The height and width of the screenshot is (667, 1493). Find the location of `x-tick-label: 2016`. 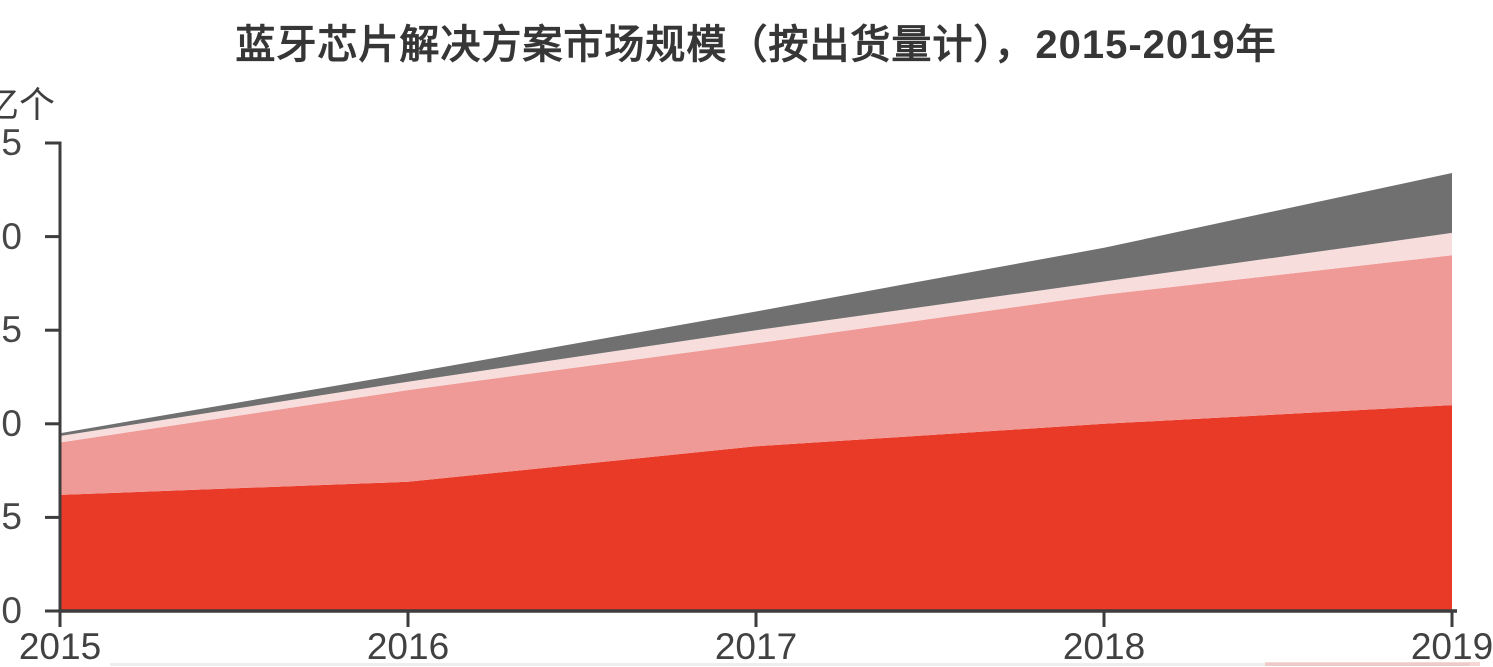

x-tick-label: 2016 is located at coordinates (408, 646).